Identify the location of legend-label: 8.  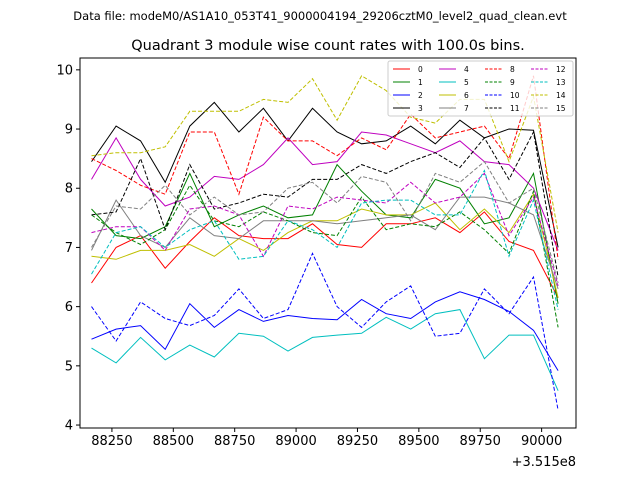
(512, 69).